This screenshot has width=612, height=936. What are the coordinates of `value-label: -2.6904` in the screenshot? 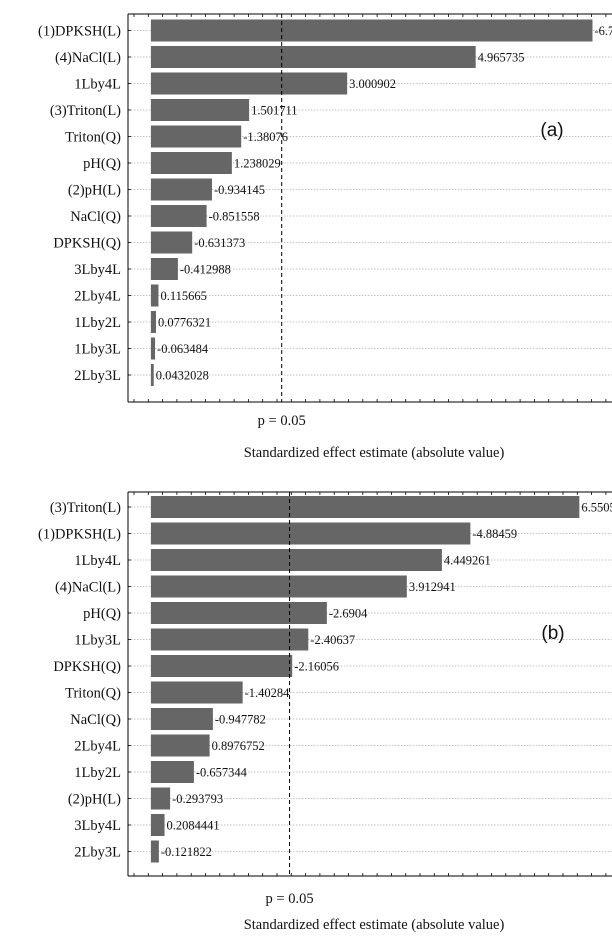 It's located at (348, 614).